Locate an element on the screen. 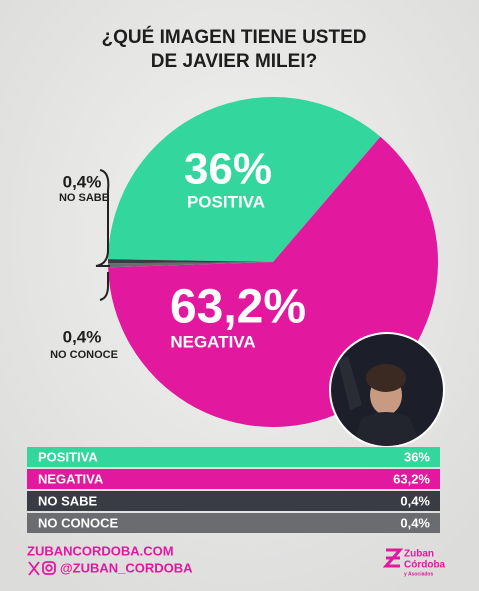 The height and width of the screenshot is (591, 479). table-value: 36% is located at coordinates (417, 456).